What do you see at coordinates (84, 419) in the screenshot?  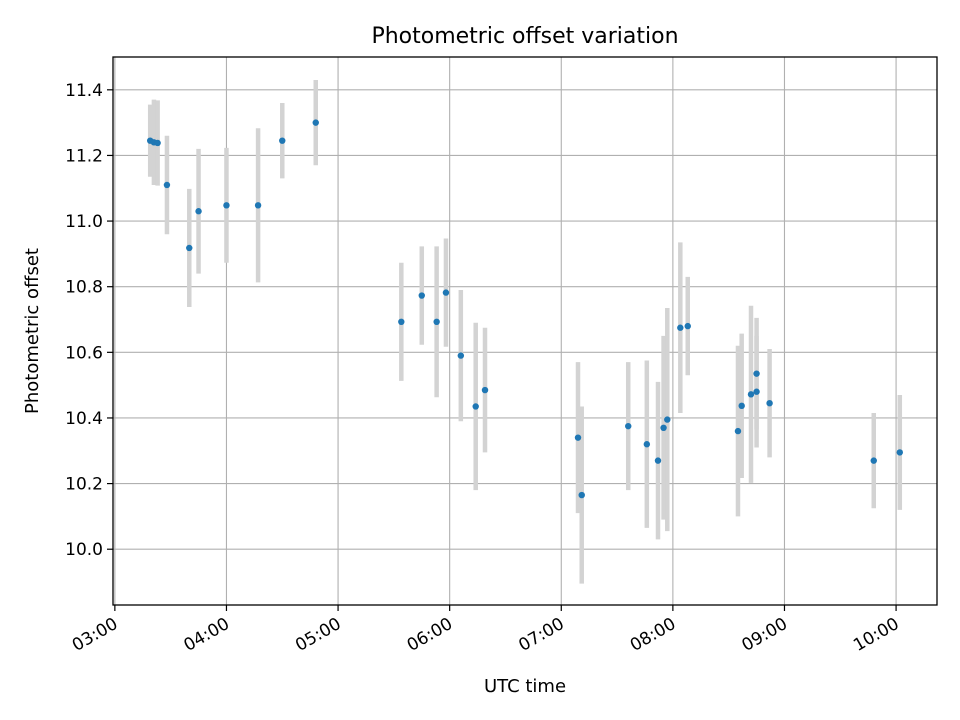 I see `y-tick-label: 10.4` at bounding box center [84, 419].